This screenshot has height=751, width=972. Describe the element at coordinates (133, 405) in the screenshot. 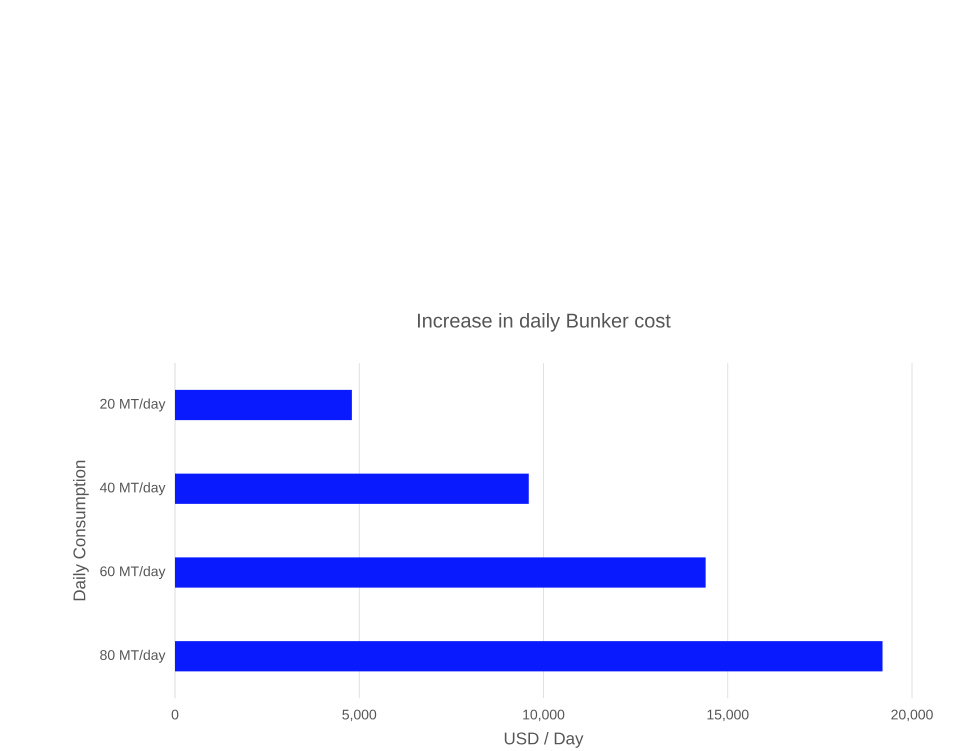

I see `y-tick-label: 20 MT/day` at that location.